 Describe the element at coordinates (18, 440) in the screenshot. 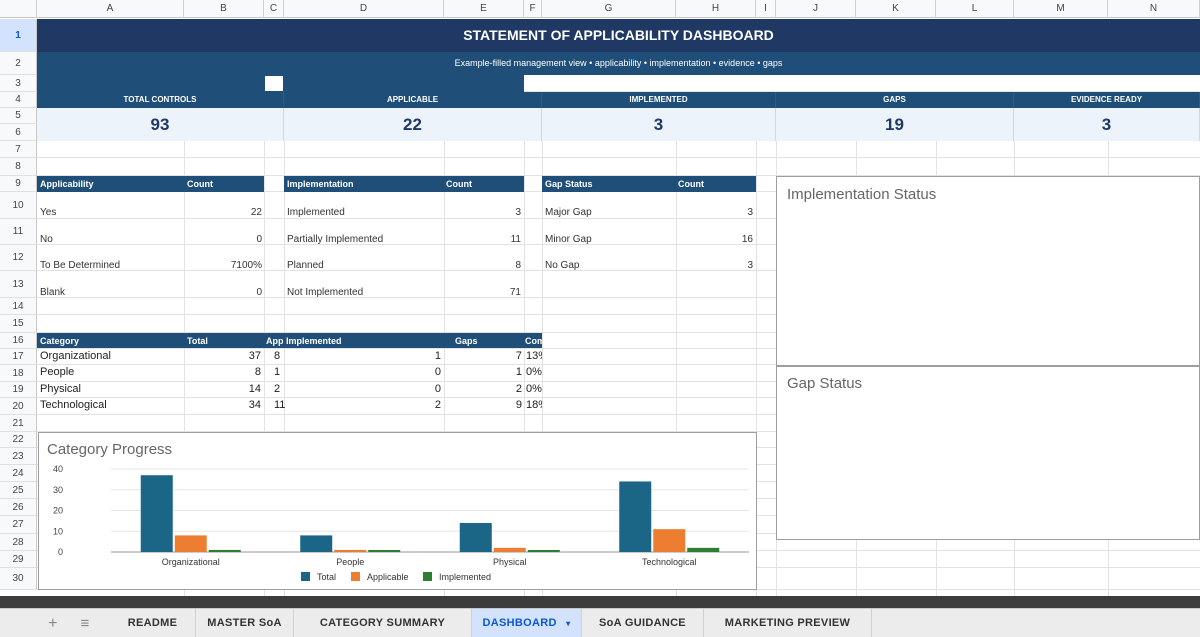

I see `row-header-22: 22` at that location.